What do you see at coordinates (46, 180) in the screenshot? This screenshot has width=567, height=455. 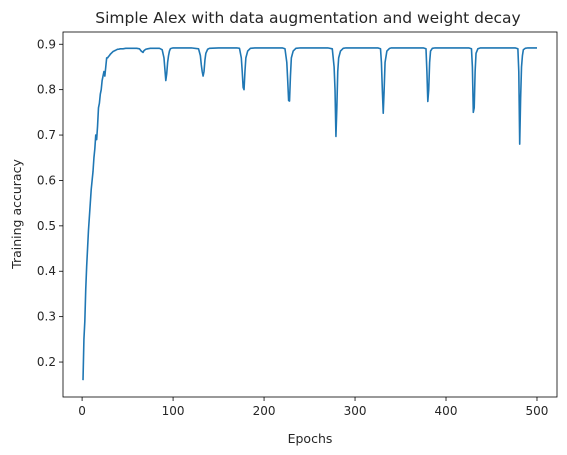 I see `y-tick-label: 0.6` at bounding box center [46, 180].